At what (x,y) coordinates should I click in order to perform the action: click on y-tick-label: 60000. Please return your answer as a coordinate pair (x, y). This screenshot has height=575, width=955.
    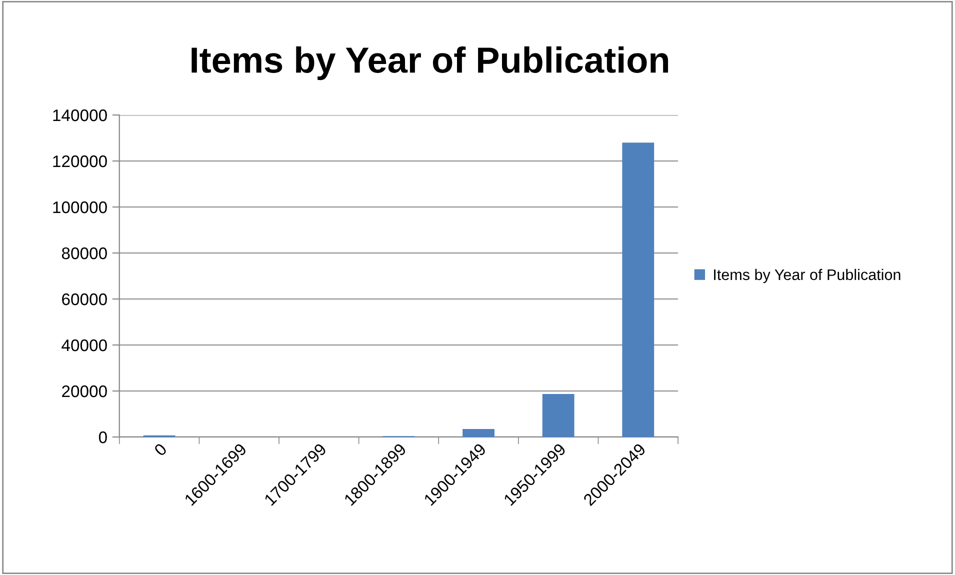
    Looking at the image, I should click on (84, 299).